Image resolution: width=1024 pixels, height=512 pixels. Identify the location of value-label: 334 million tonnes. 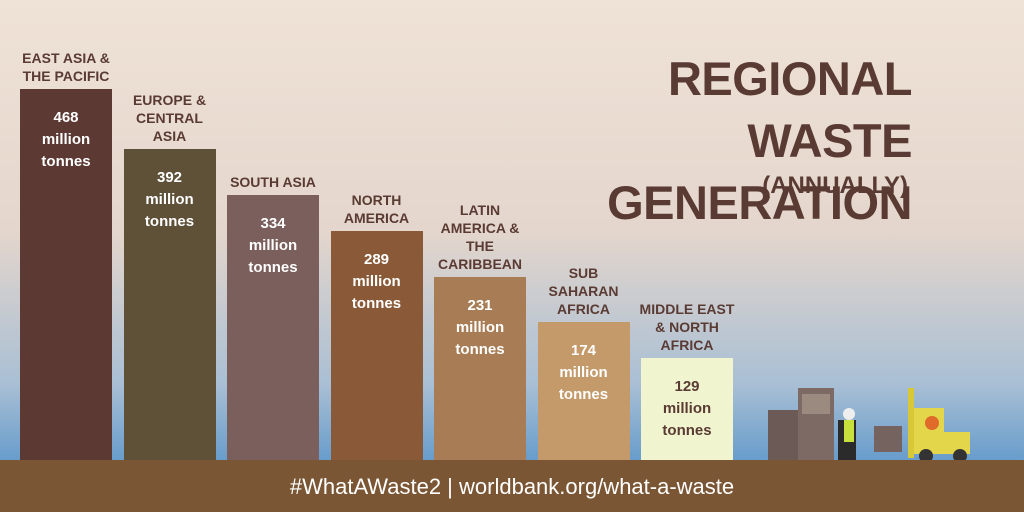
(273, 246).